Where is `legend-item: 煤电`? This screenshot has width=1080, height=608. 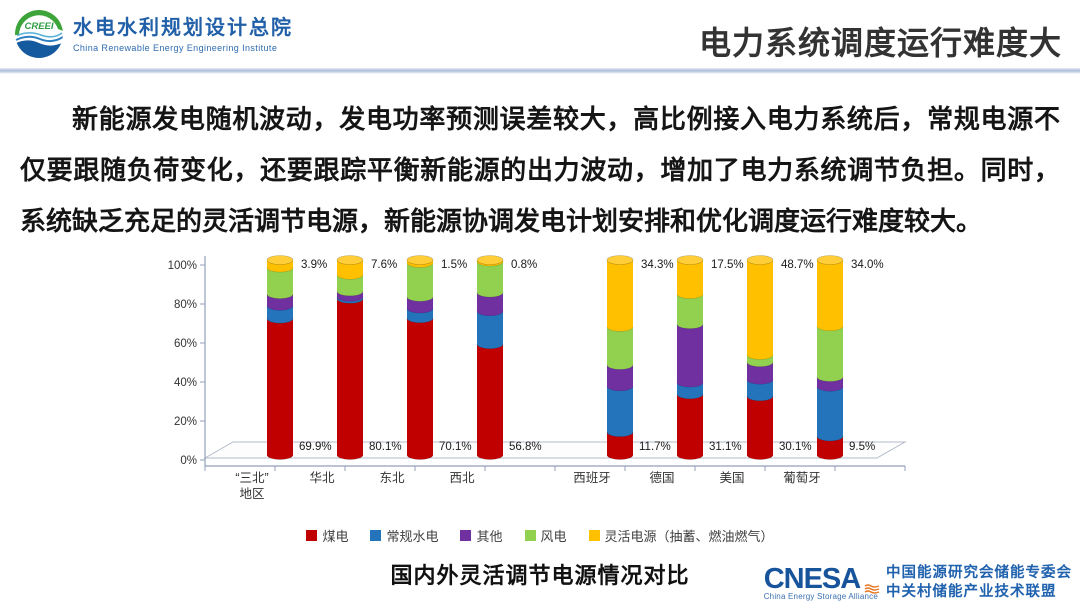 legend-item: 煤电 is located at coordinates (327, 535).